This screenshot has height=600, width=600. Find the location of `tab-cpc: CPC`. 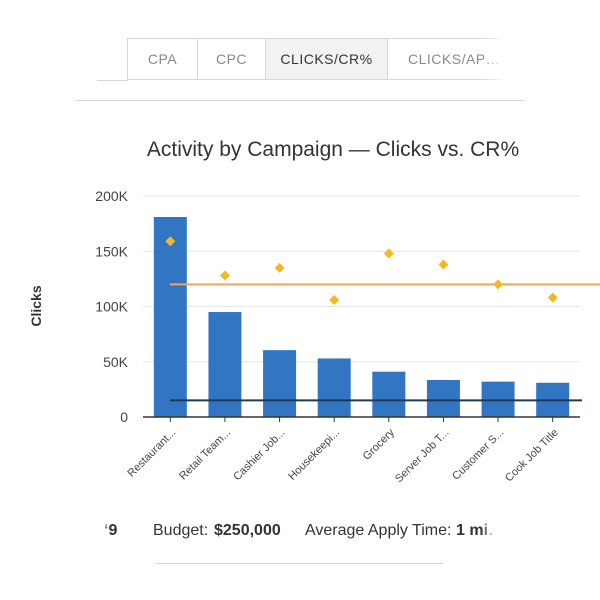

tab-cpc: CPC is located at coordinates (232, 59).